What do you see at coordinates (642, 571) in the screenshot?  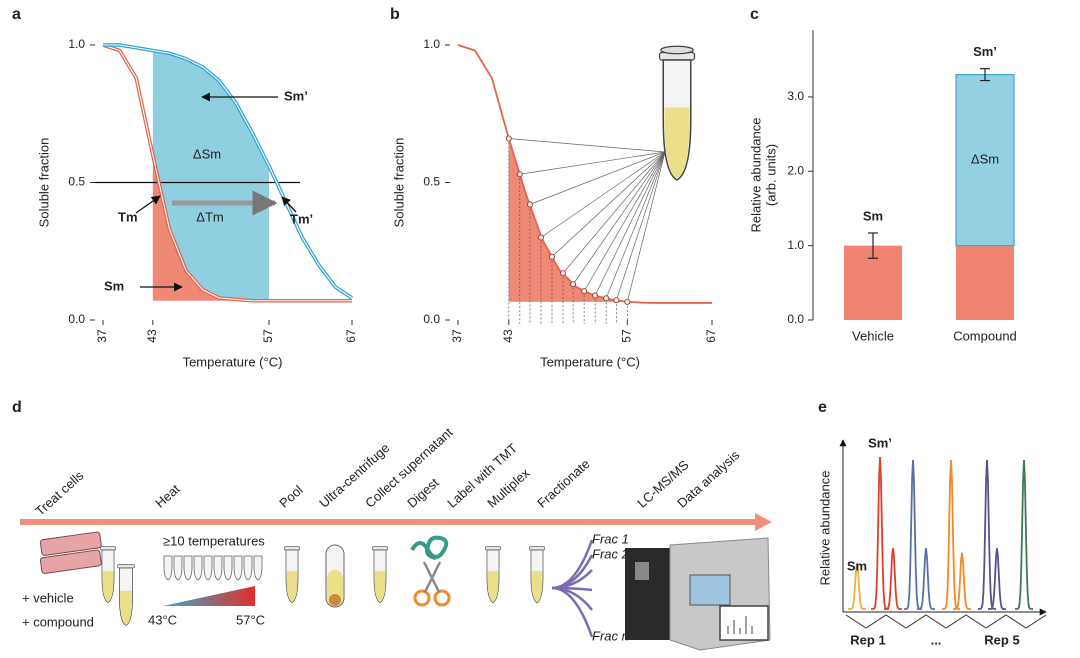 I see `ms-panel` at bounding box center [642, 571].